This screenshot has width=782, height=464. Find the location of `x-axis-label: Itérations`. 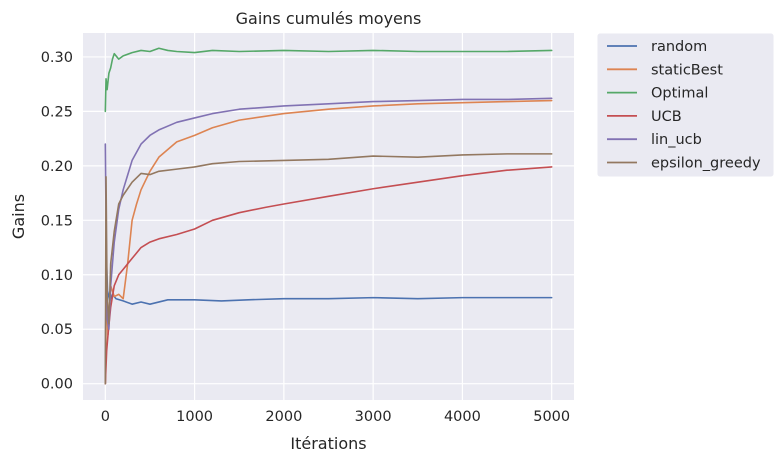

x-axis-label: Itérations is located at coordinates (328, 443).